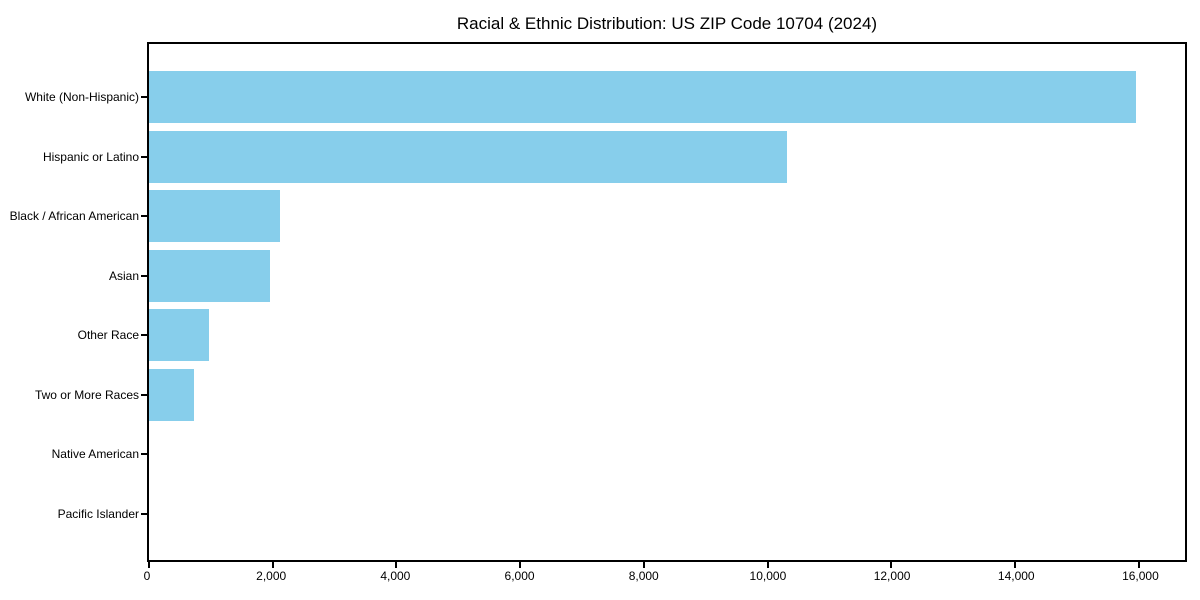  What do you see at coordinates (95, 454) in the screenshot?
I see `y-axis-label-native-american: Native American` at bounding box center [95, 454].